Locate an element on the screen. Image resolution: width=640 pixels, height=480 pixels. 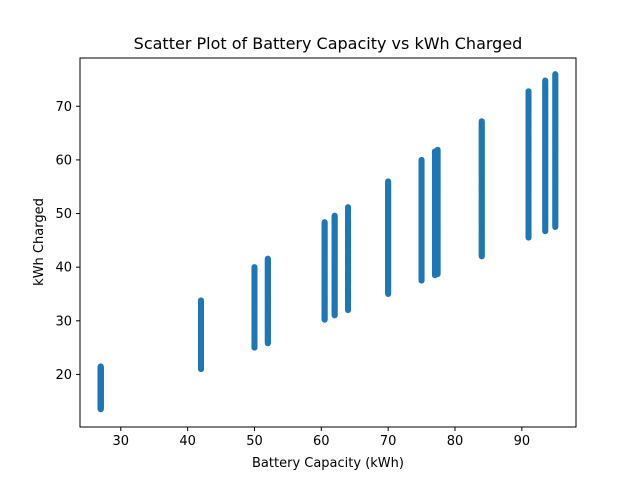
x-axis-ticks: 30 40 50 60 70 80 90 is located at coordinates (322, 438).